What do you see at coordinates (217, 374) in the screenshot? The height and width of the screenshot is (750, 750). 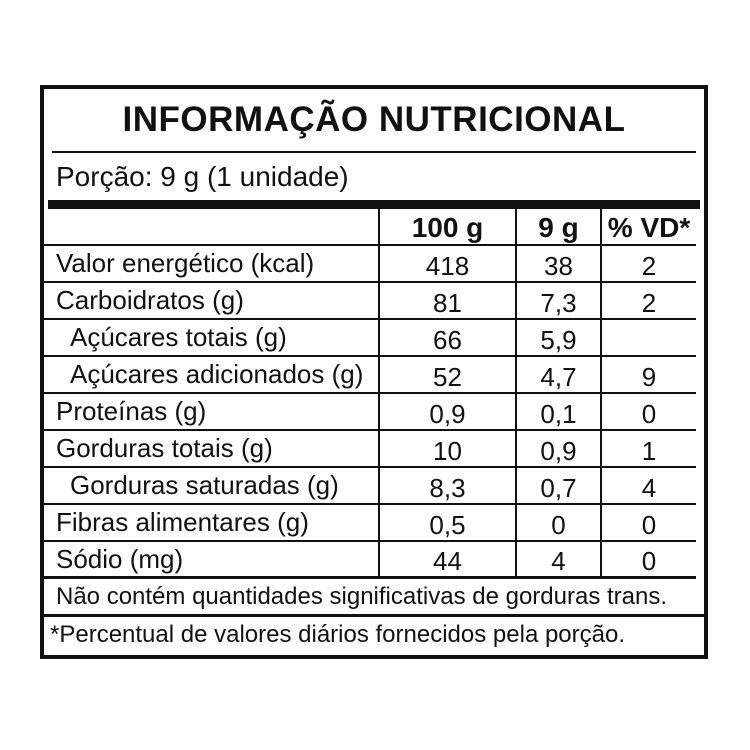 I see `nutrient-name: Açúcares adicionados (g)` at bounding box center [217, 374].